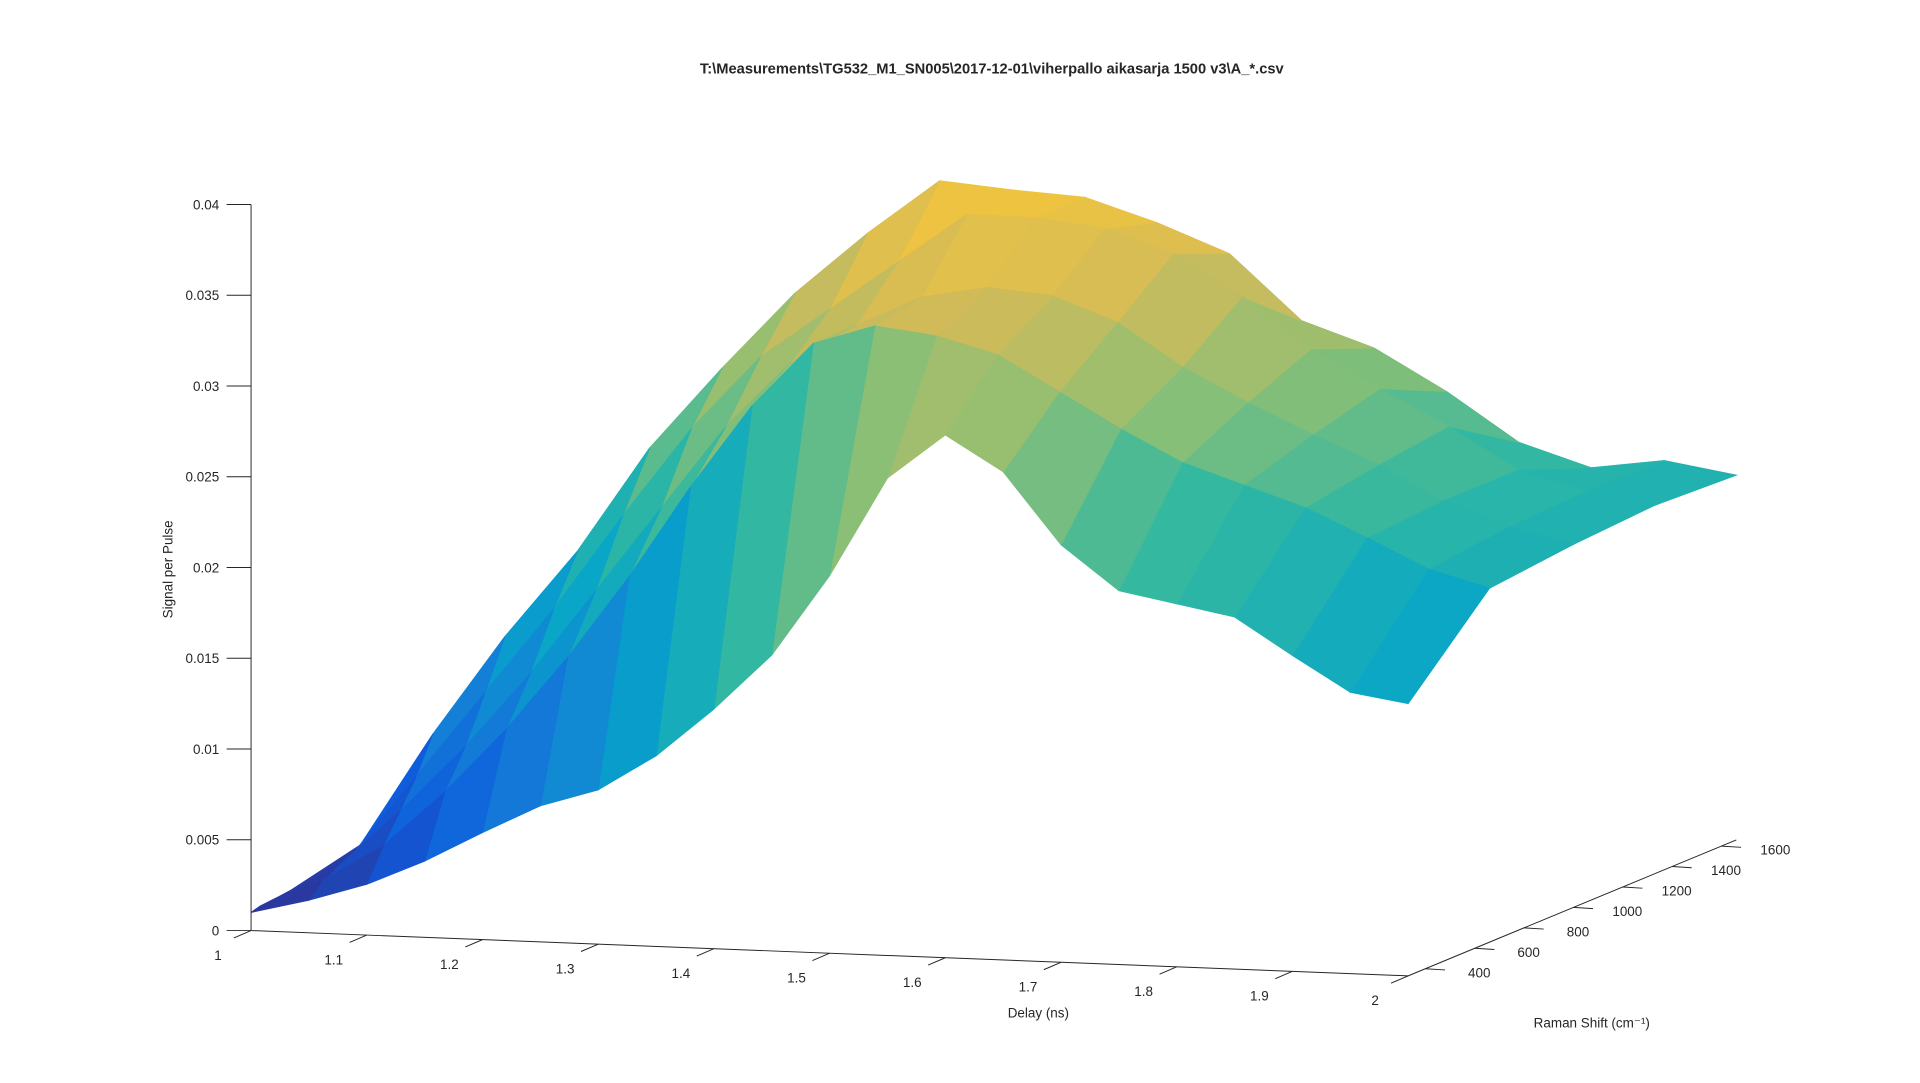 This screenshot has height=1083, width=1920. Describe the element at coordinates (203, 295) in the screenshot. I see `z-tick-label: 0.035` at that location.